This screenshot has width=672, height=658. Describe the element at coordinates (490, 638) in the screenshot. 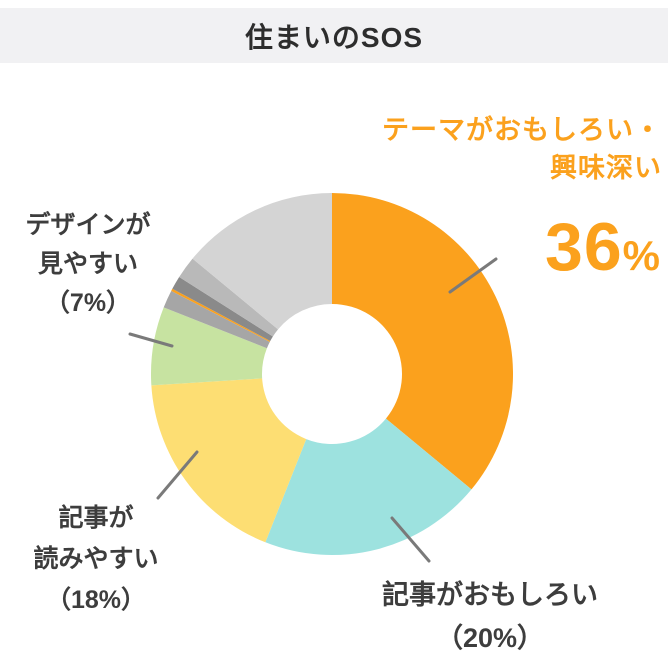

I see `label-interesting-line2: （20%）` at that location.